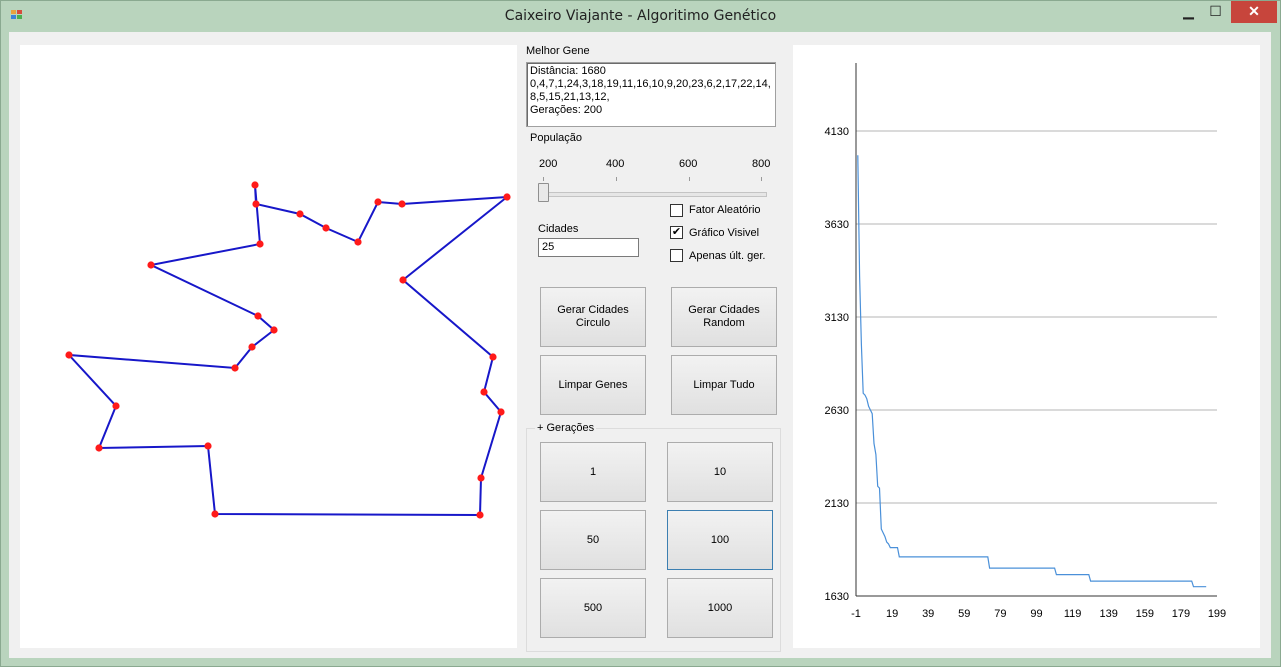 The width and height of the screenshot is (1281, 667). Describe the element at coordinates (1000, 614) in the screenshot. I see `x-tick-label: 79` at that location.